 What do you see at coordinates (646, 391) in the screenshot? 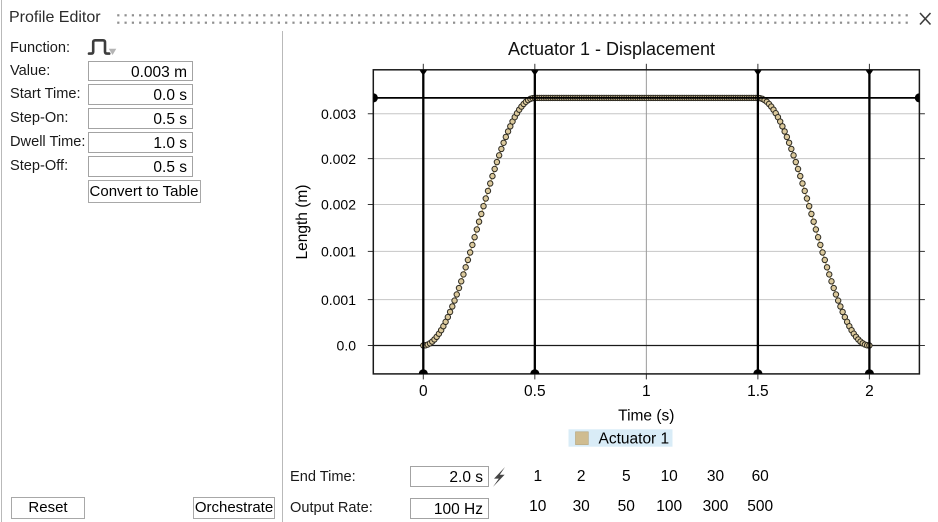
I see `svg-text: 1` at bounding box center [646, 391].